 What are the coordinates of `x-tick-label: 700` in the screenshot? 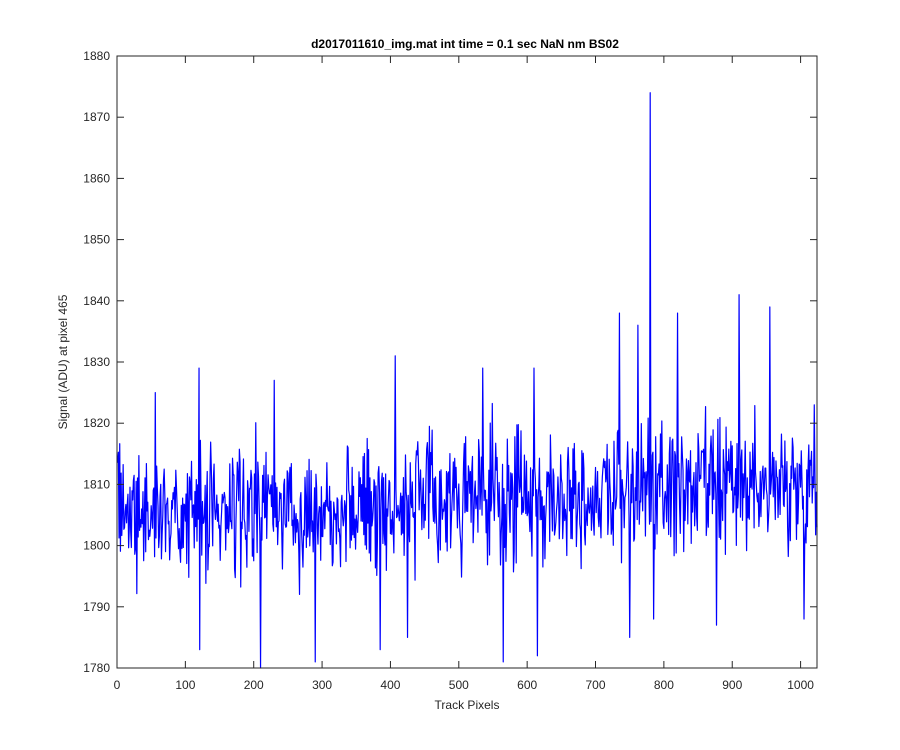 It's located at (596, 685).